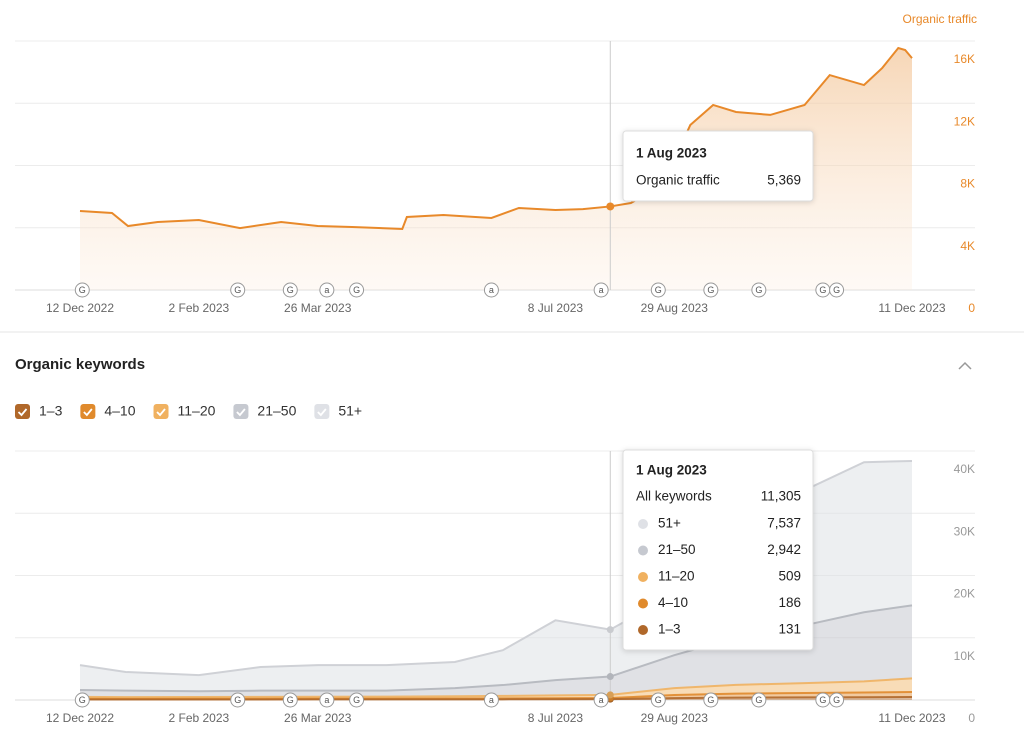 The width and height of the screenshot is (1024, 749). I want to click on legend-label: 51+, so click(350, 411).